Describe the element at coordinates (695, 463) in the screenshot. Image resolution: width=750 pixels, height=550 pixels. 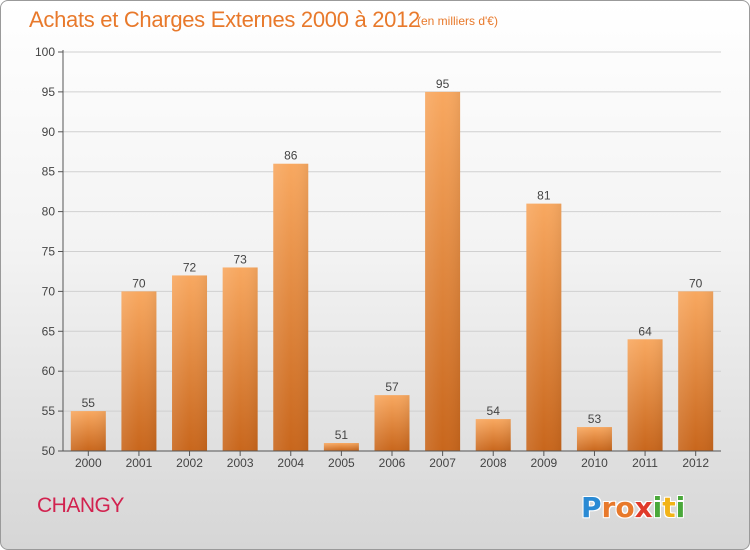
I see `x-tick-label: 2012` at that location.